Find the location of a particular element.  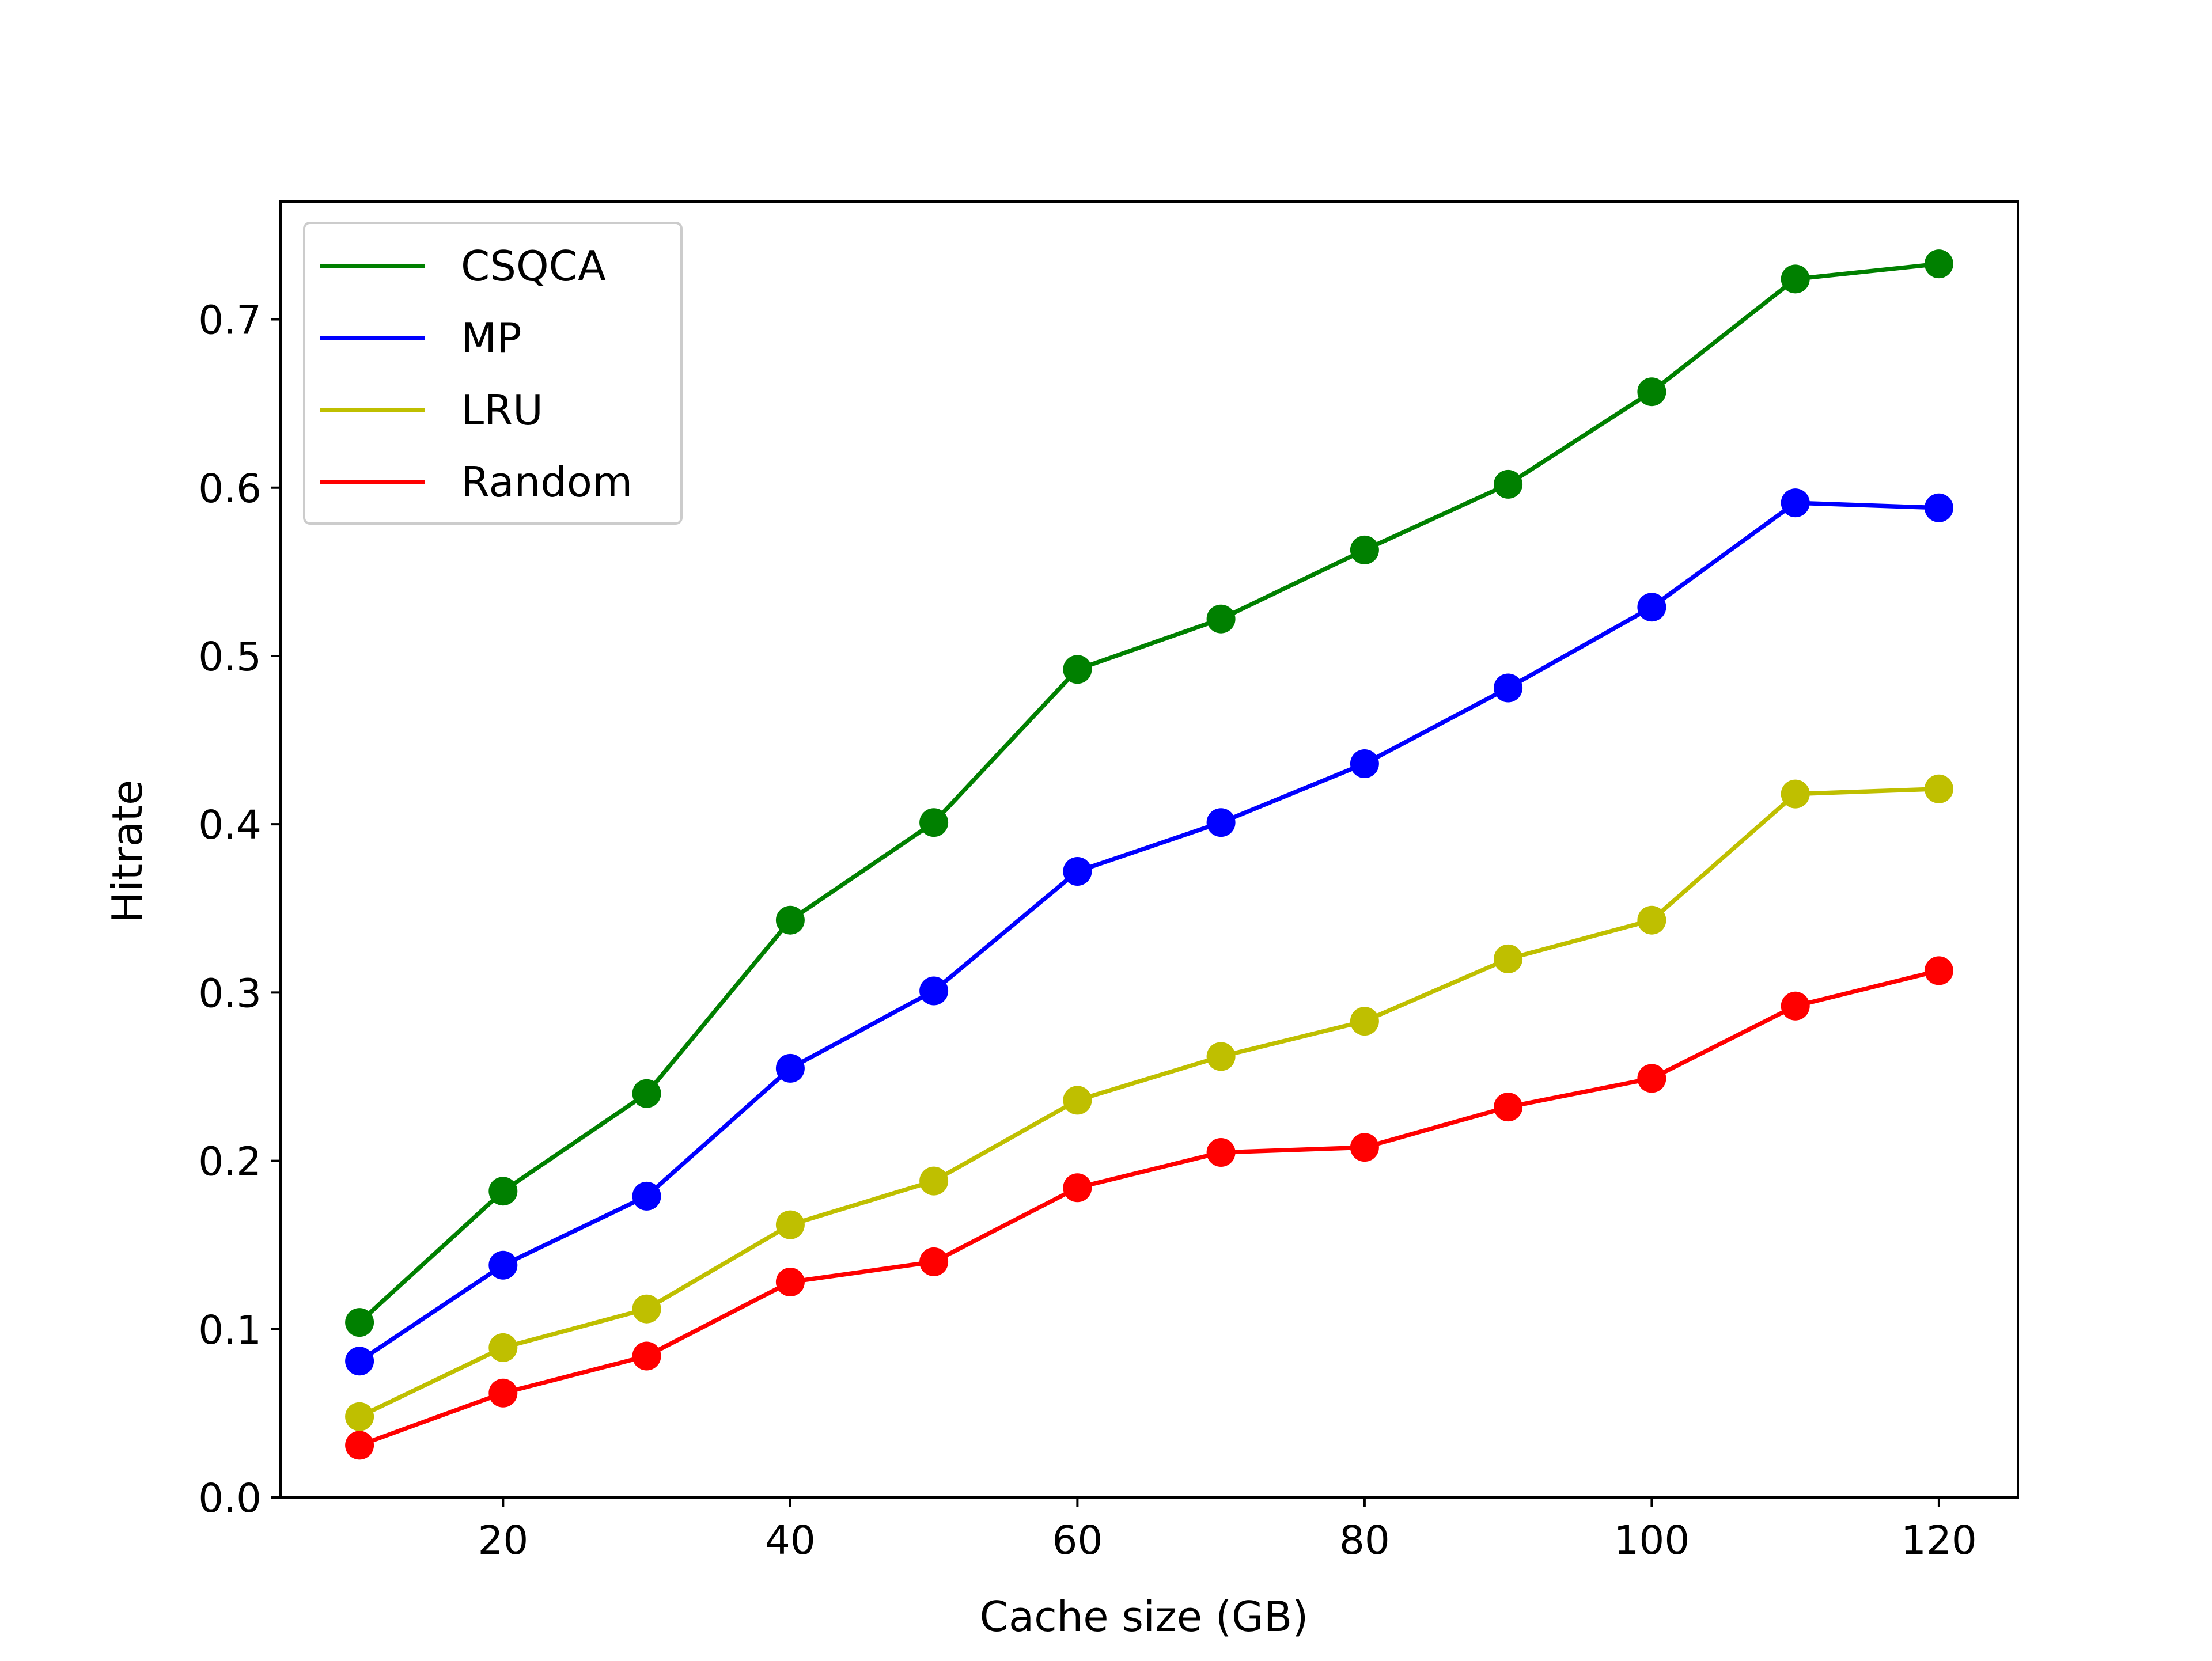

x-tick-label: 100 is located at coordinates (1652, 1541).